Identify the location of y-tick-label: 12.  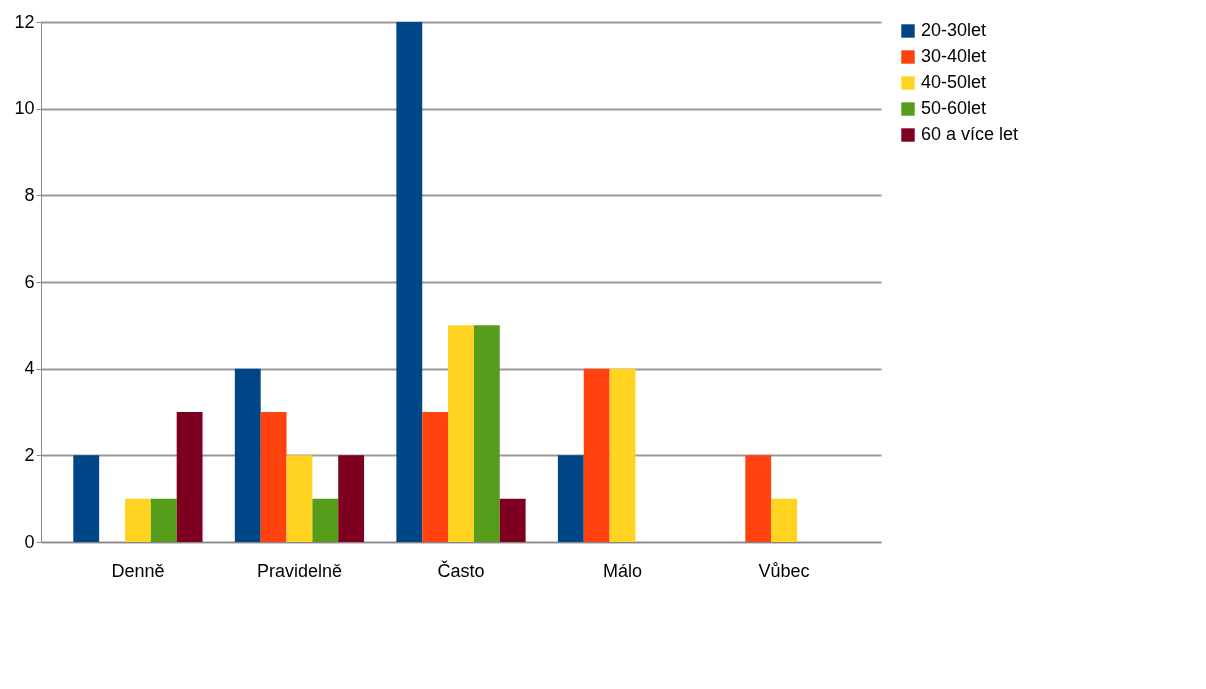
(24, 21).